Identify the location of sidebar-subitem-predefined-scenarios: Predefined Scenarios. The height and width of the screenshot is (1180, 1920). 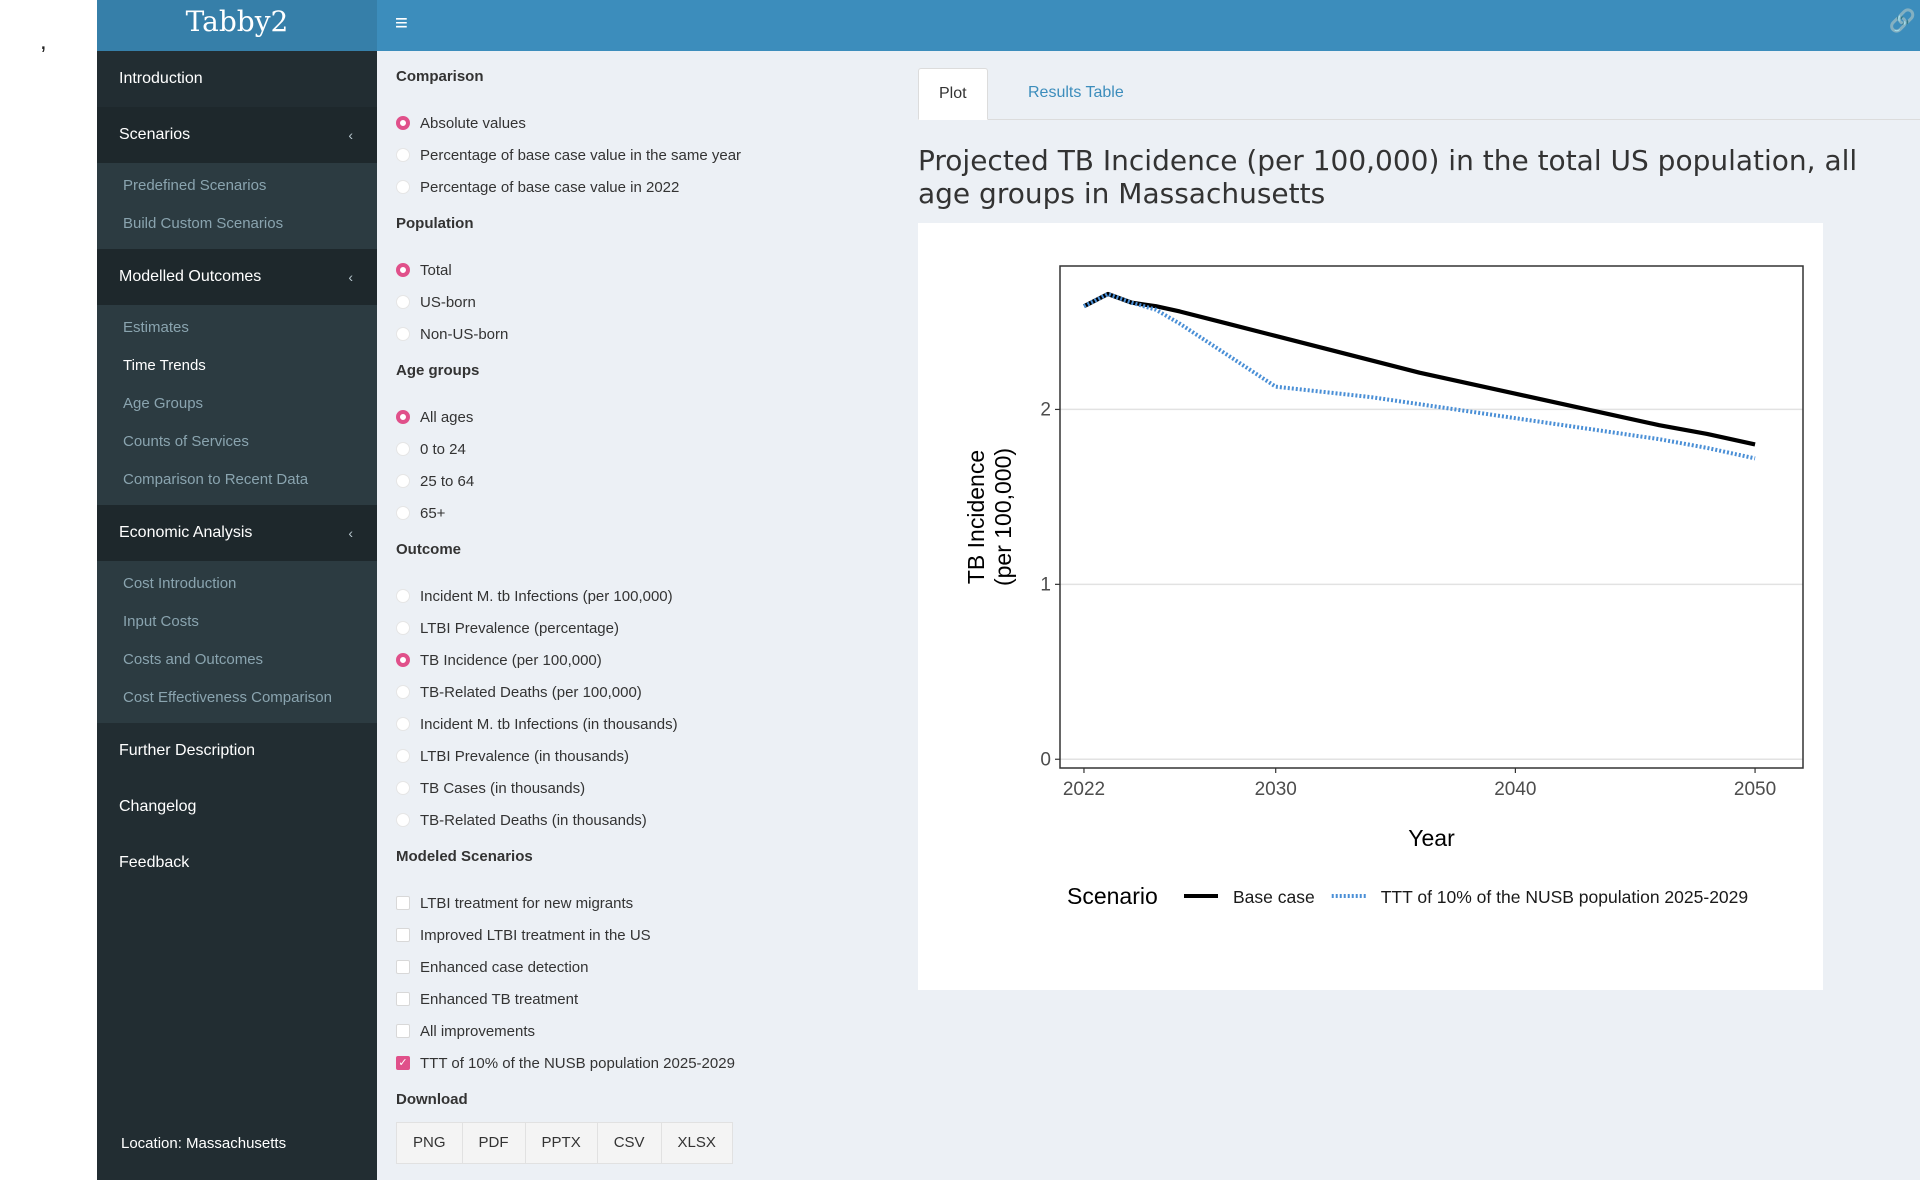
(195, 185).